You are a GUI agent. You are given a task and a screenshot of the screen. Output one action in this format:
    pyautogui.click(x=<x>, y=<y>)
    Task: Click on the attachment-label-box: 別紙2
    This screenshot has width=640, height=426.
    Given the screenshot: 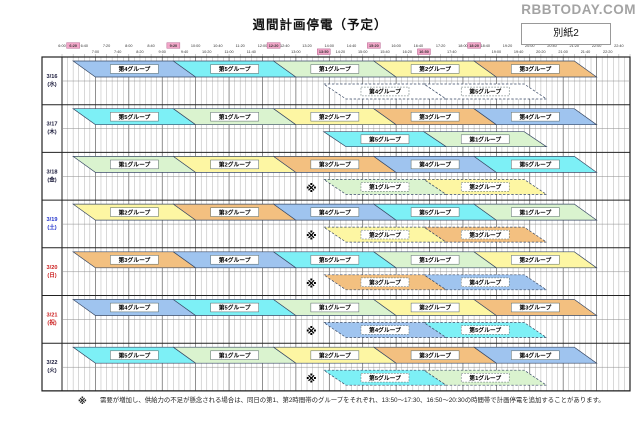 What is the action you would take?
    pyautogui.click(x=566, y=34)
    